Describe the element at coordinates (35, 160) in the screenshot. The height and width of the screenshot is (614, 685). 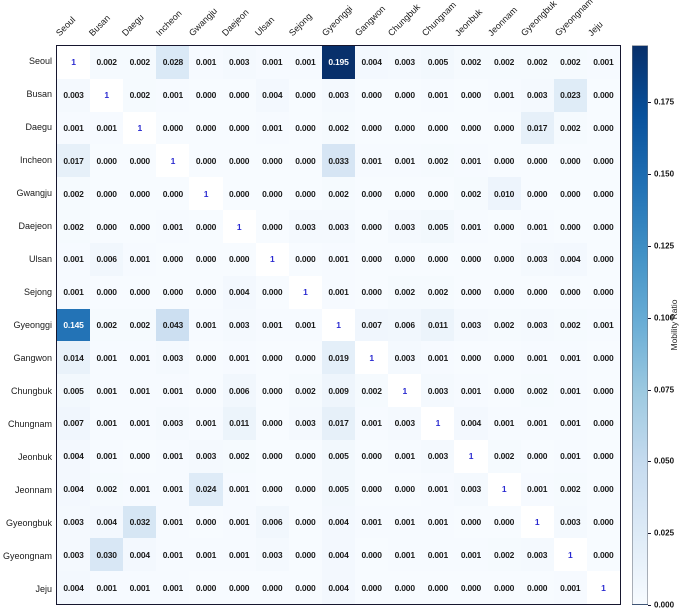
I see `row-label-incheon: Incheon` at that location.